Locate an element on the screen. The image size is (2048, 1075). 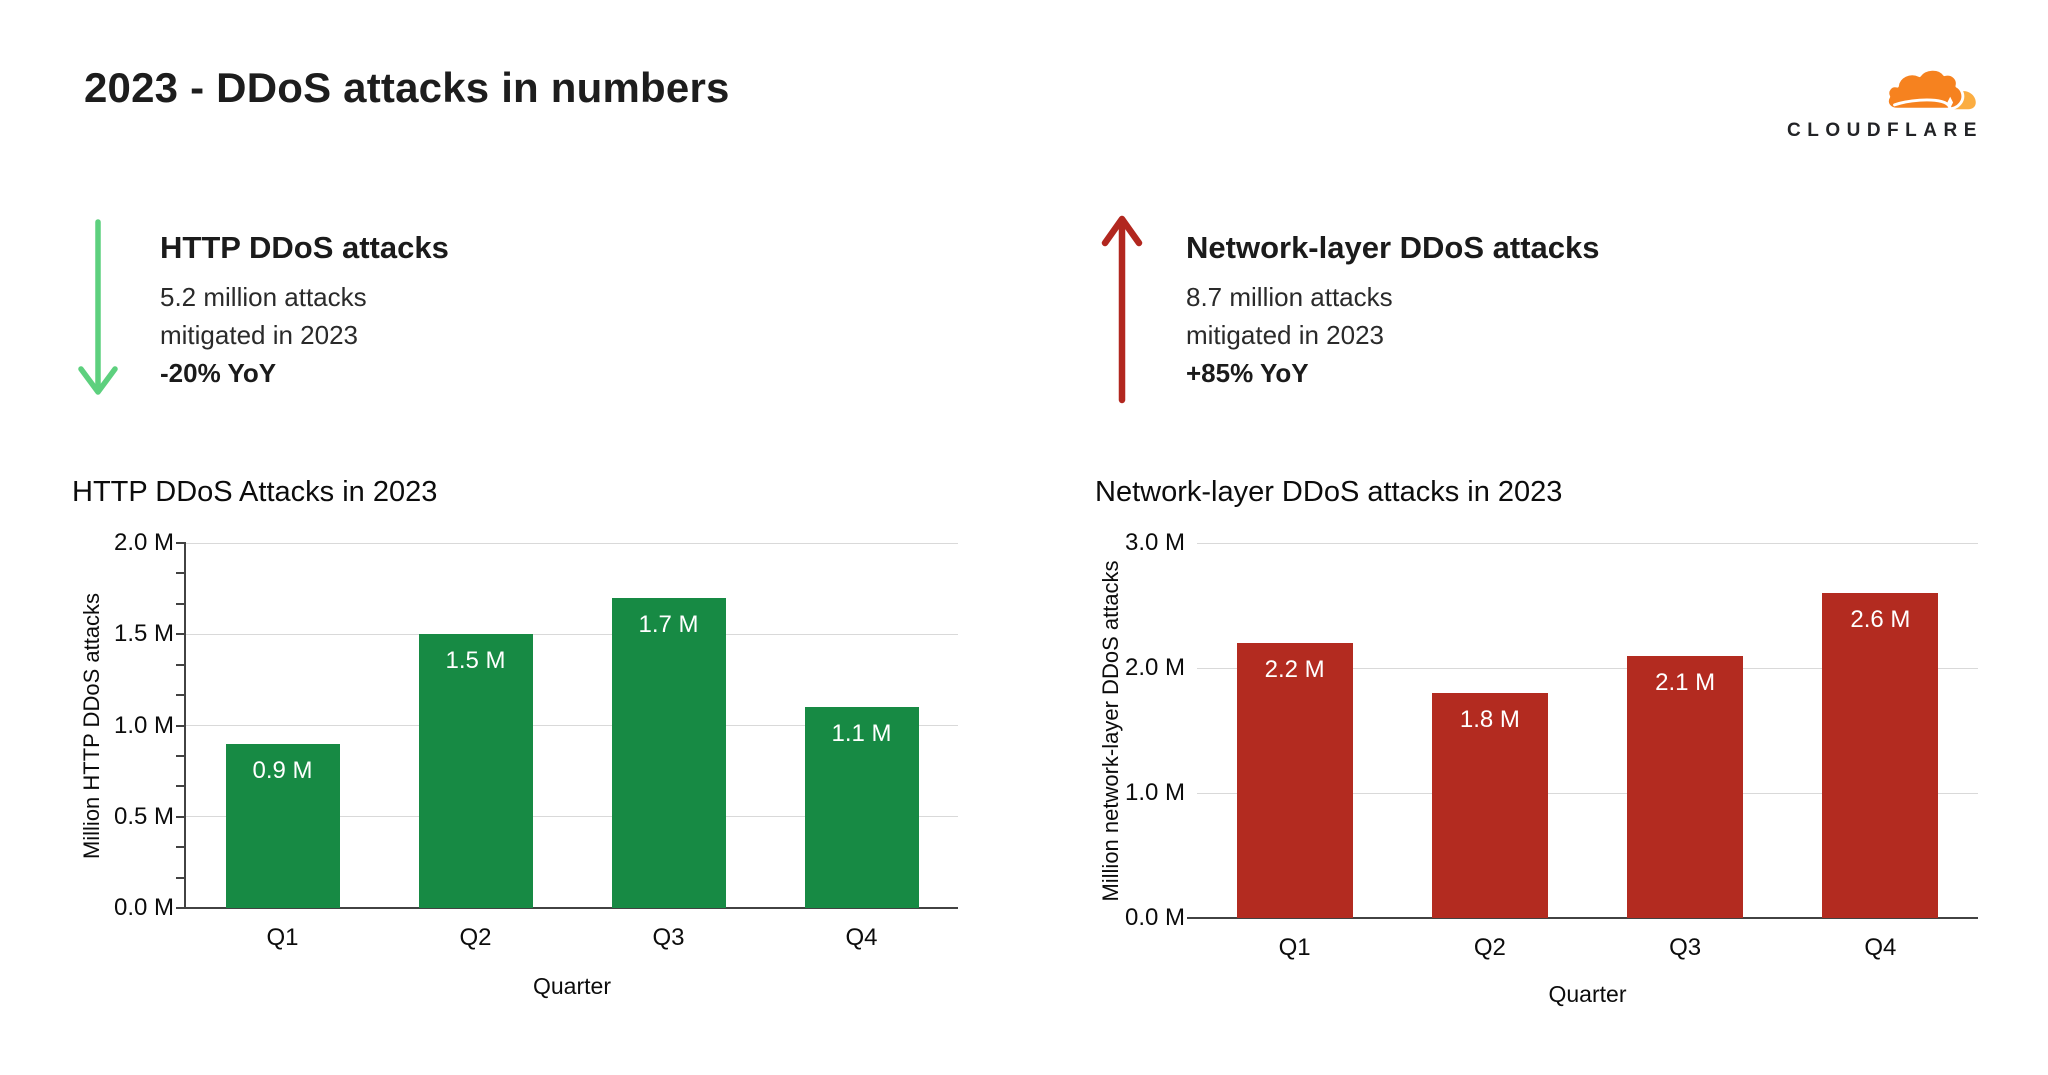
bar-q3: 2.1 M is located at coordinates (1685, 786).